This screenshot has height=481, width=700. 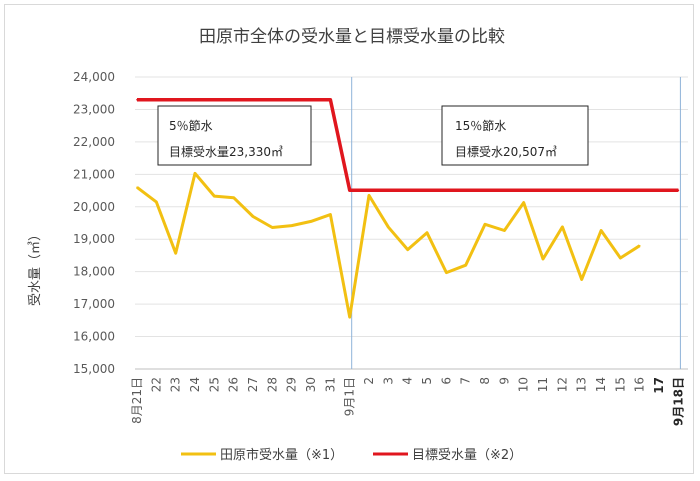 I want to click on x-tick-label: 9, so click(x=504, y=381).